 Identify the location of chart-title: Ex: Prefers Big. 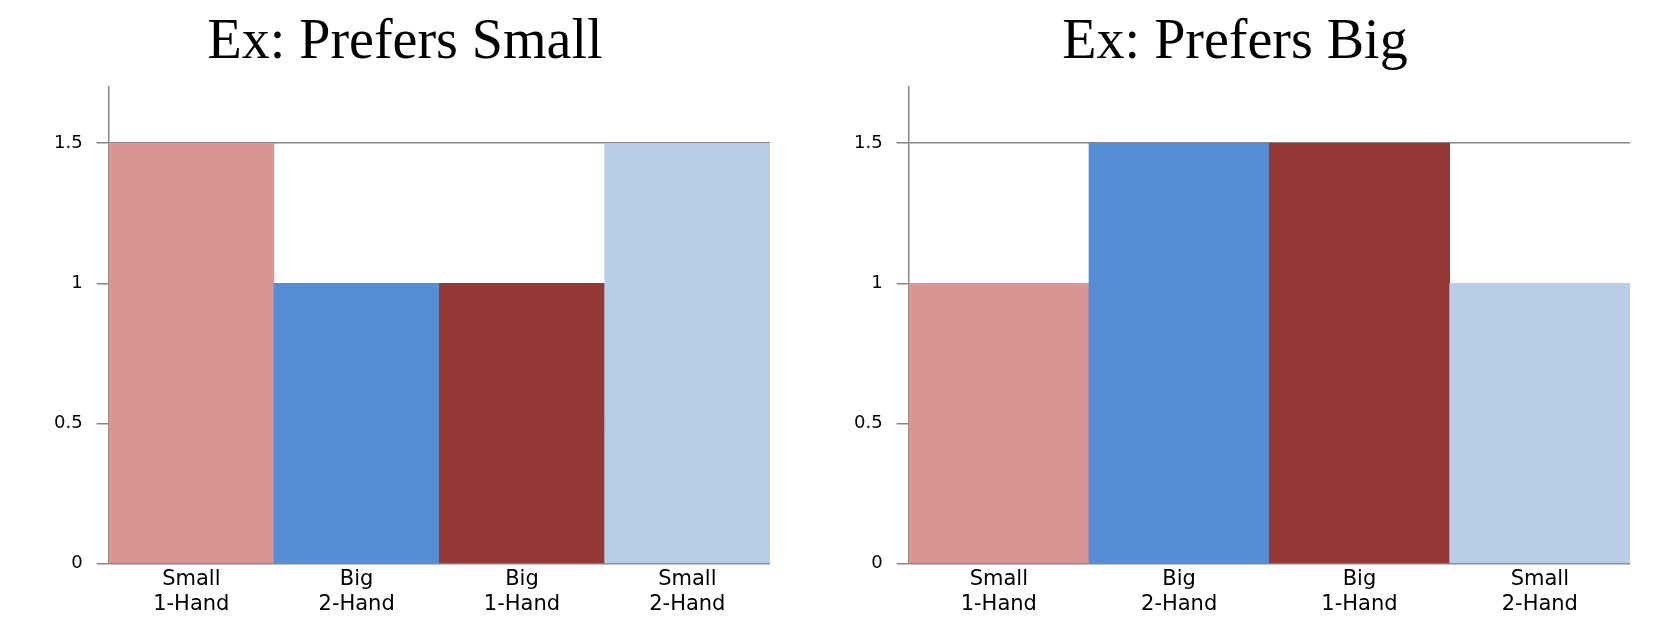
(1235, 39).